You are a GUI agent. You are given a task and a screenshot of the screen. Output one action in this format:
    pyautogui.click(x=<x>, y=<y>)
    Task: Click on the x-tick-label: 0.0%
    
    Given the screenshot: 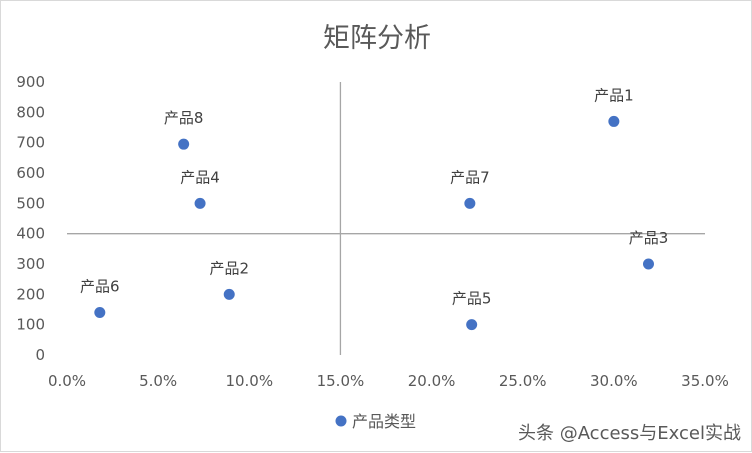 What is the action you would take?
    pyautogui.click(x=67, y=381)
    